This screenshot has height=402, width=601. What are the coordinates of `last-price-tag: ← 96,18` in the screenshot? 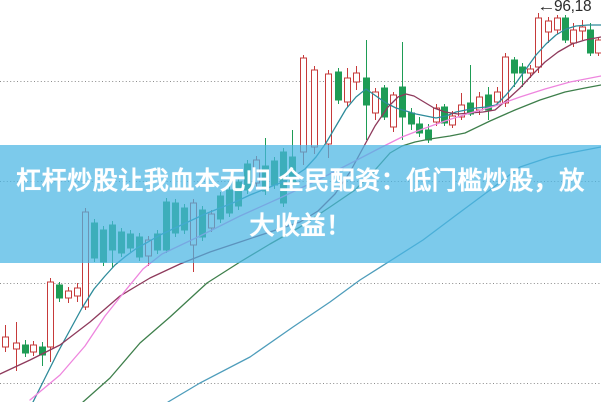 It's located at (564, 8).